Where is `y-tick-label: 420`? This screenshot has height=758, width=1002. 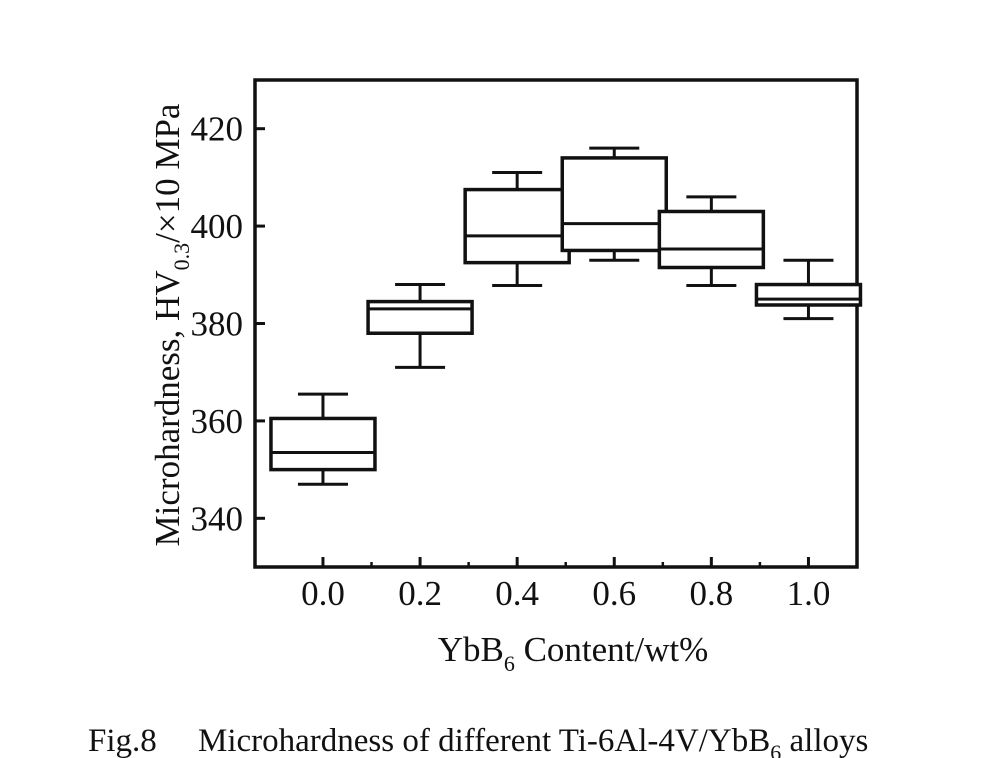 y-tick-label: 420 is located at coordinates (217, 129).